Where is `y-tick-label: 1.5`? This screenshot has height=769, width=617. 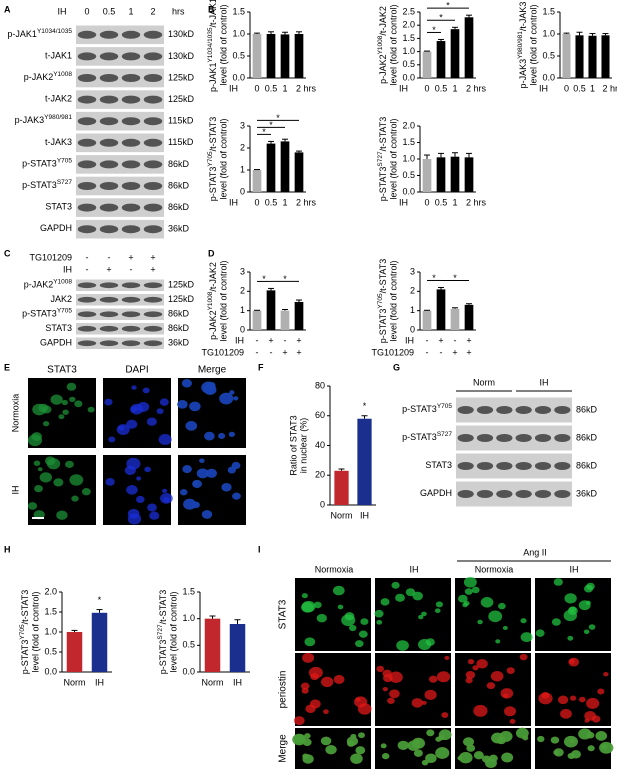
y-tick-label: 1.5 is located at coordinates (408, 142).